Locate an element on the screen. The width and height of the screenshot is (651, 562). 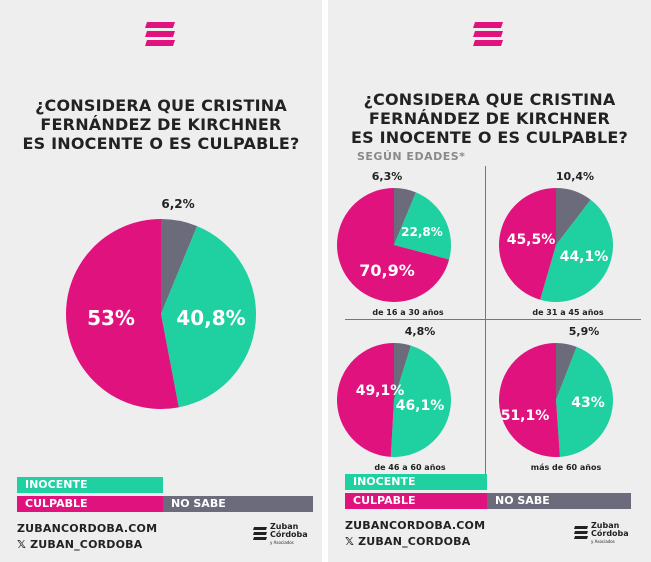
data-label-inocente: 44,1% is located at coordinates (584, 257).